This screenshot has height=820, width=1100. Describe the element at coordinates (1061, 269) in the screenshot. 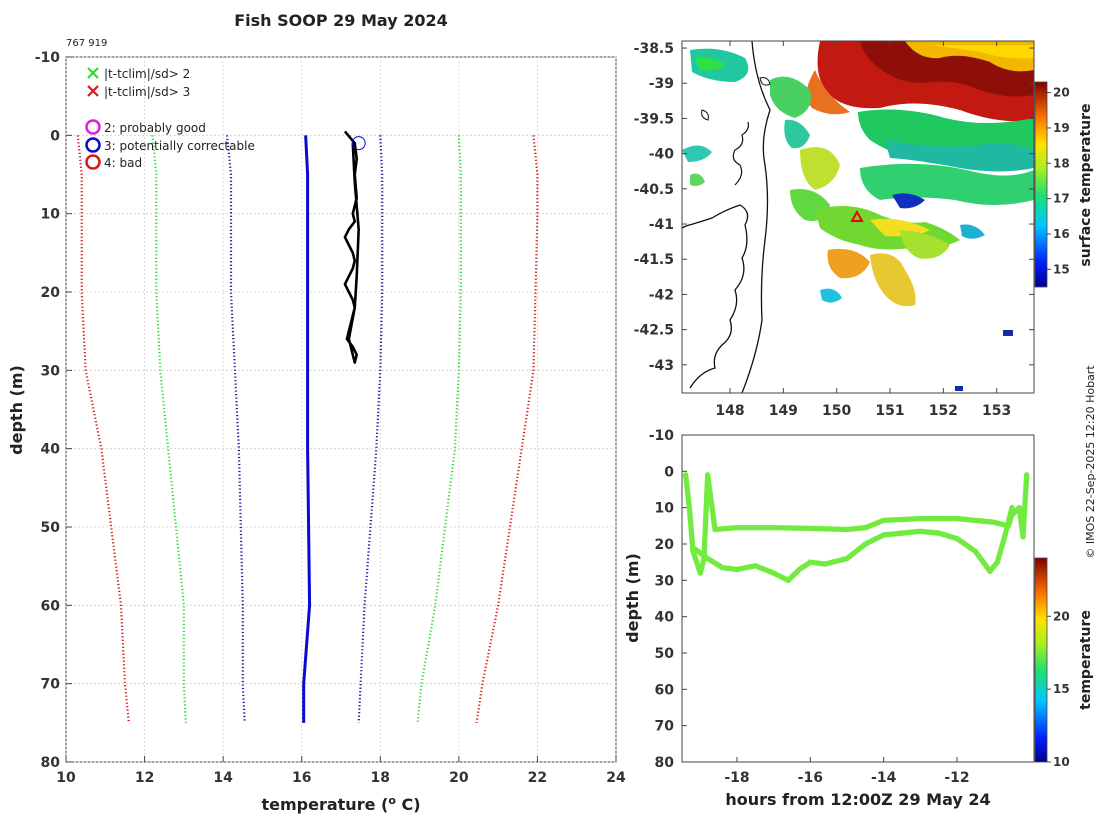

I see `sst-colorbar-tick-label: 15` at that location.